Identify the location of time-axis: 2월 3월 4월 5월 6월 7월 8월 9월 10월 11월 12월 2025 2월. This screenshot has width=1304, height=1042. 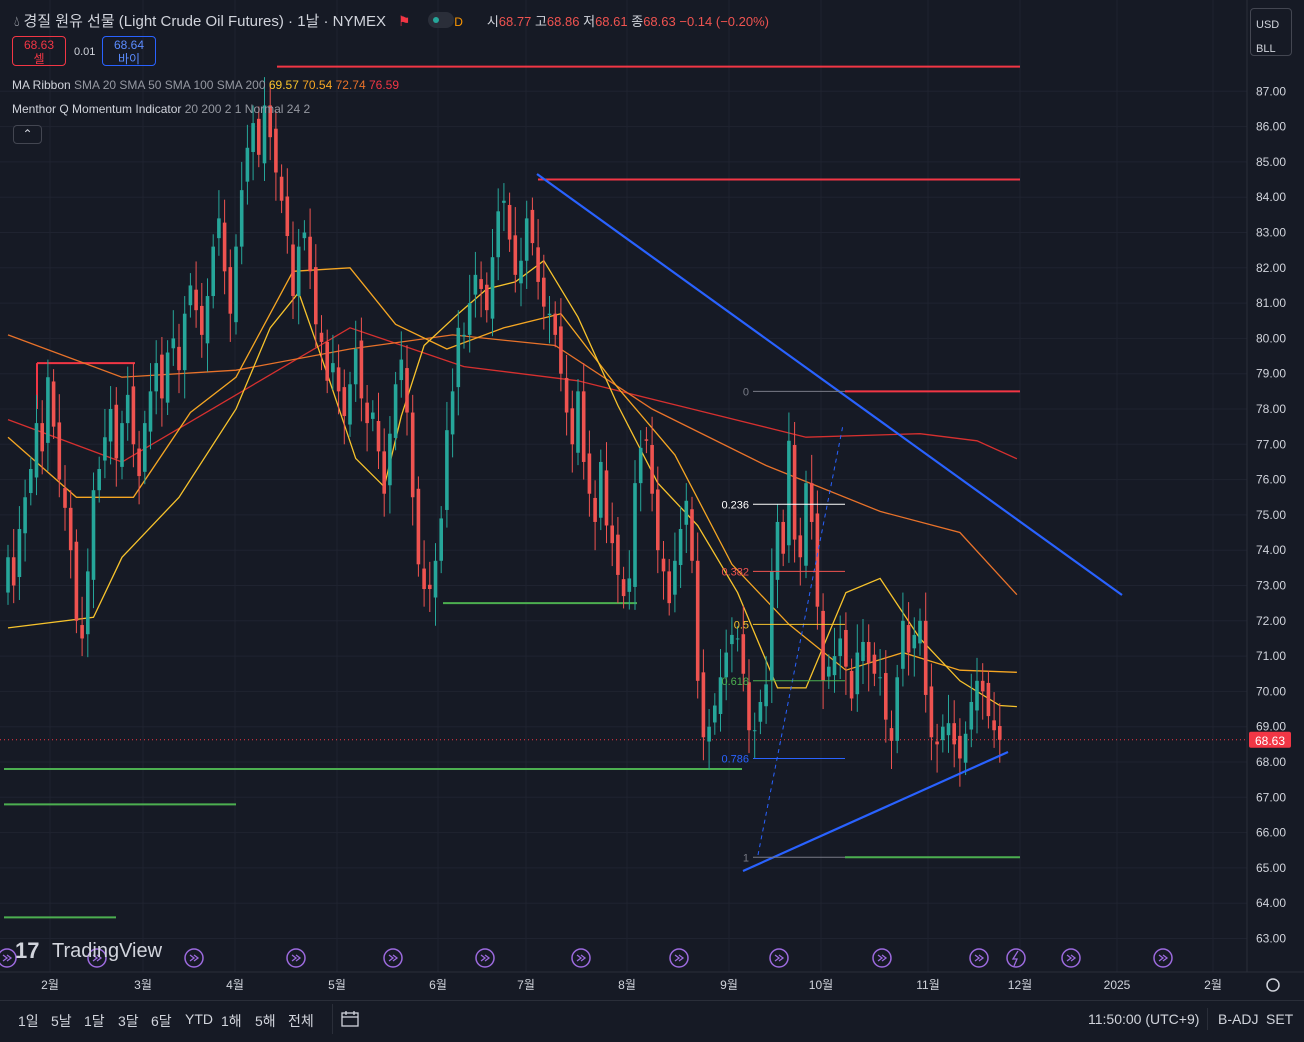
(631, 985).